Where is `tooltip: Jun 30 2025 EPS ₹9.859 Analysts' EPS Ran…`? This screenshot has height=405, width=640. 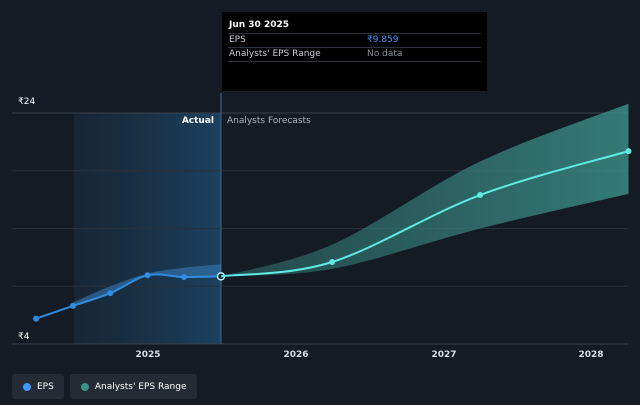
tooltip: Jun 30 2025 EPS ₹9.859 Analysts' EPS Ran… is located at coordinates (354, 51).